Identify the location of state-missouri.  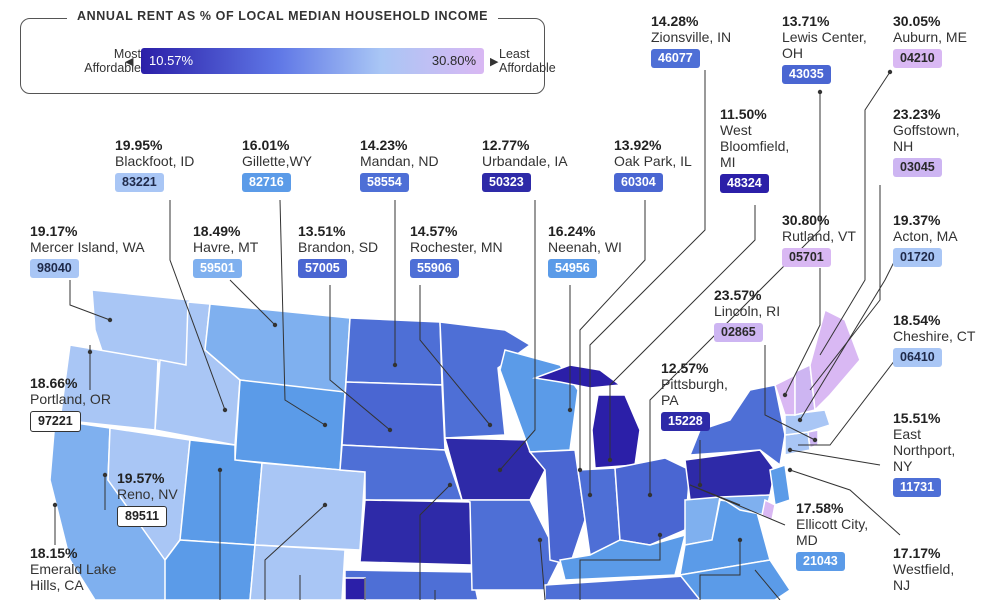
(511, 545).